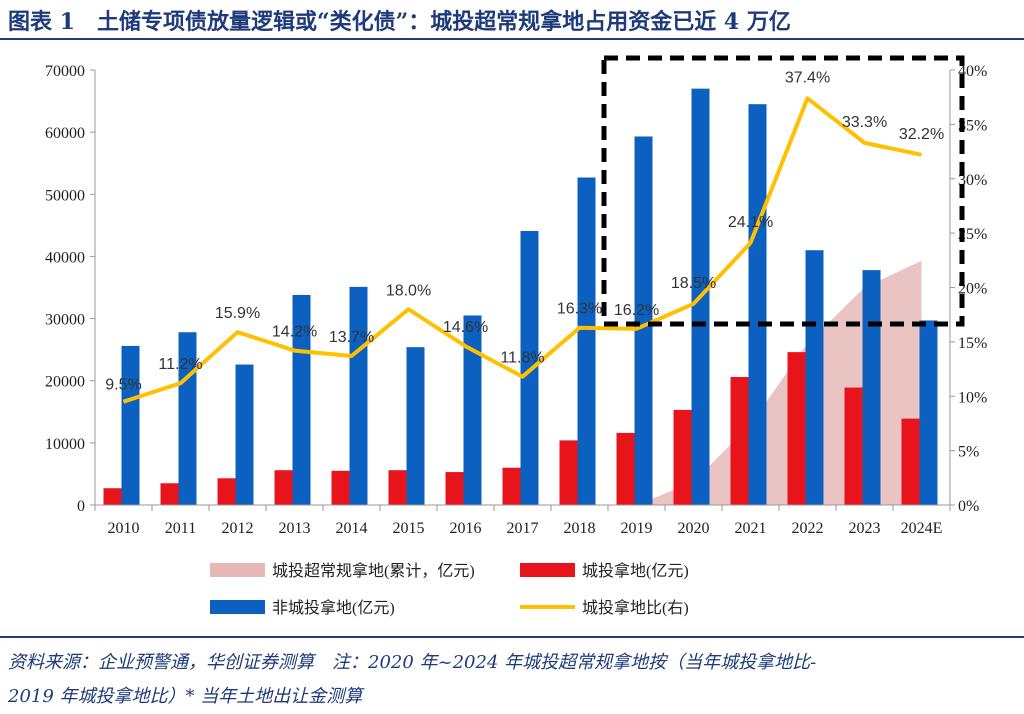 The height and width of the screenshot is (714, 1024). I want to click on x-tick-label: 2012, so click(238, 528).